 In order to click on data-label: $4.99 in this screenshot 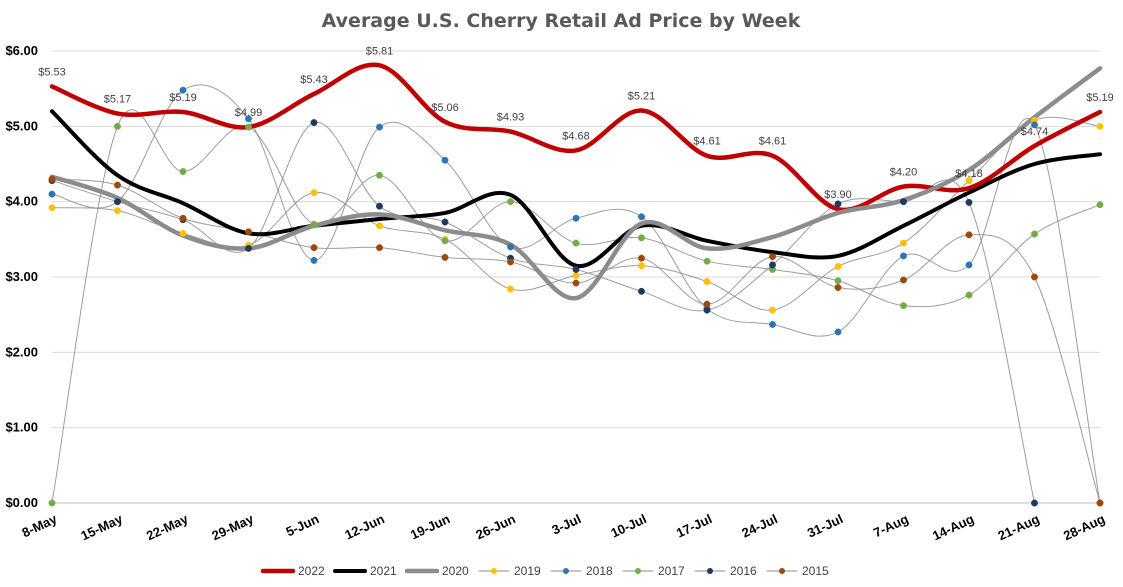, I will do `click(249, 113)`.